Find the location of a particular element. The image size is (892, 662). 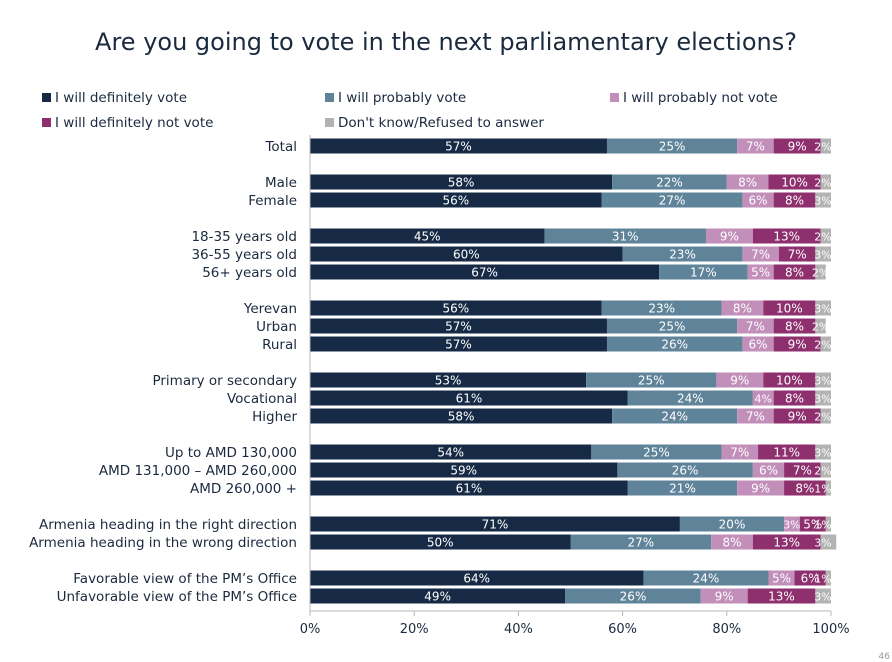

data-label: 10% is located at coordinates (789, 309).